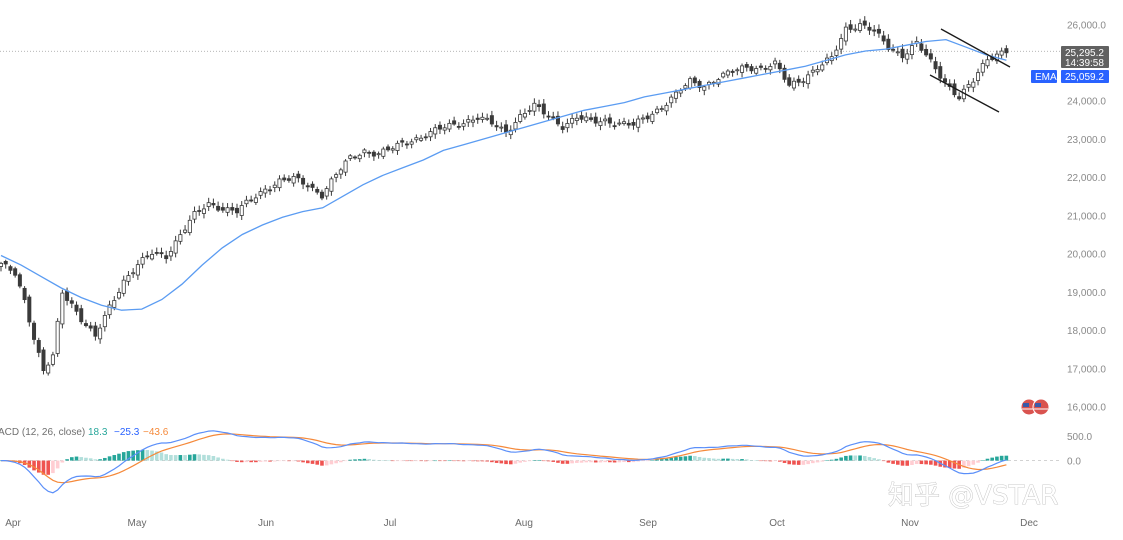  I want to click on us-flag-events-icon, so click(1035, 407).